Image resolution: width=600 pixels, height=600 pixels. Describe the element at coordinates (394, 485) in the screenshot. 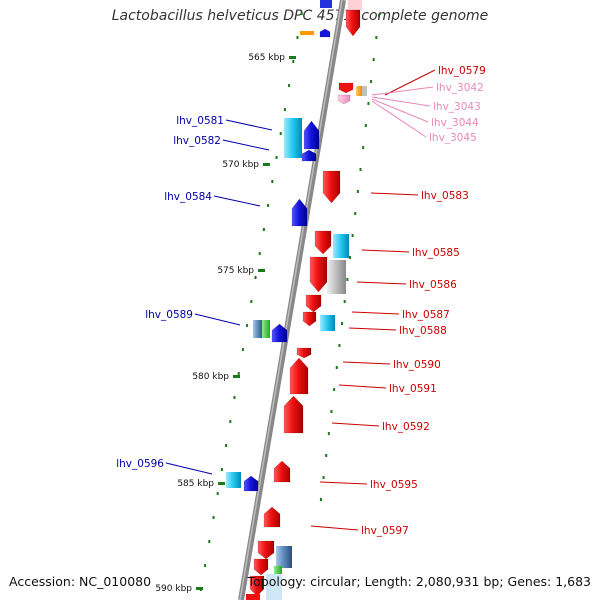

I see `gene-label: lhv_0595` at that location.